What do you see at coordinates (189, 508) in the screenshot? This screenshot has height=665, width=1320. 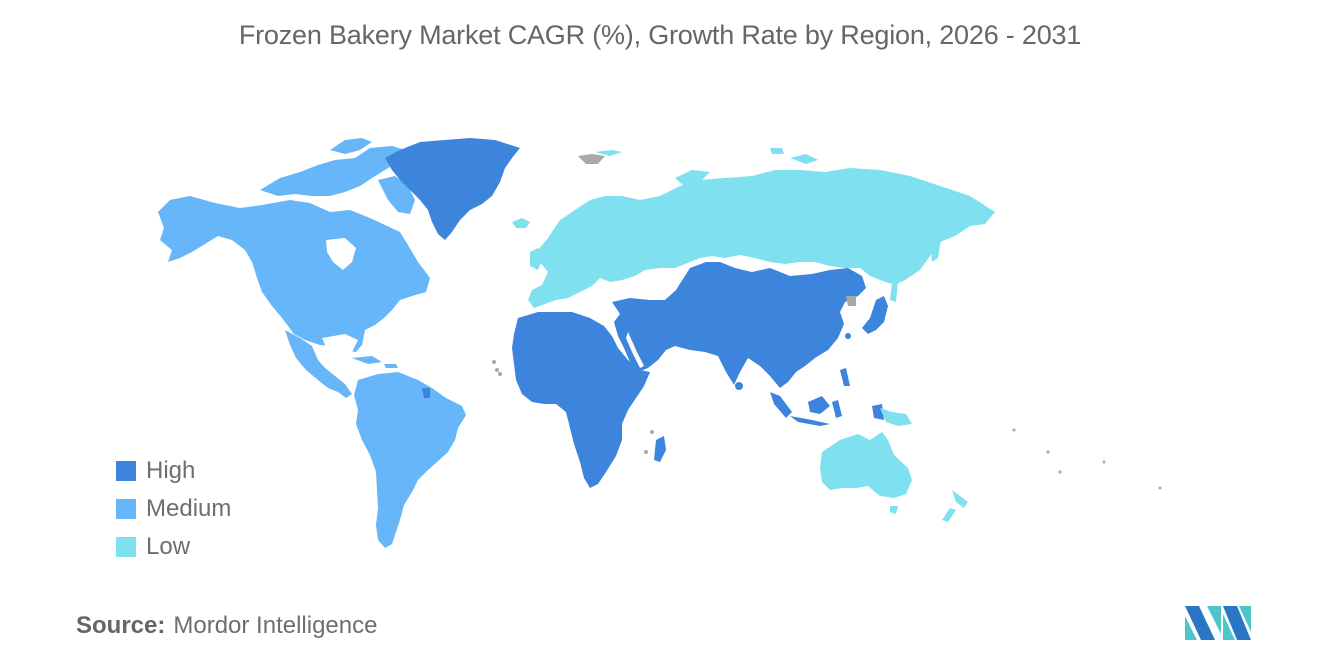 I see `legend-label: Medium` at bounding box center [189, 508].